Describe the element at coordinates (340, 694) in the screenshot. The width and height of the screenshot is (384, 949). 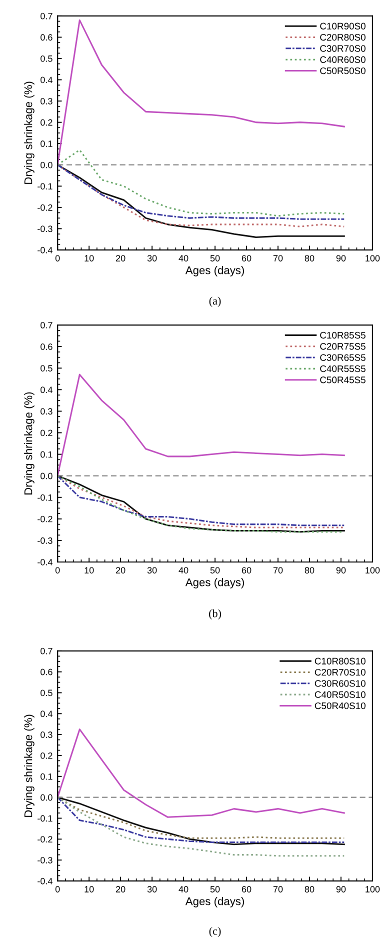
I see `legend-label: C40R50S10` at that location.